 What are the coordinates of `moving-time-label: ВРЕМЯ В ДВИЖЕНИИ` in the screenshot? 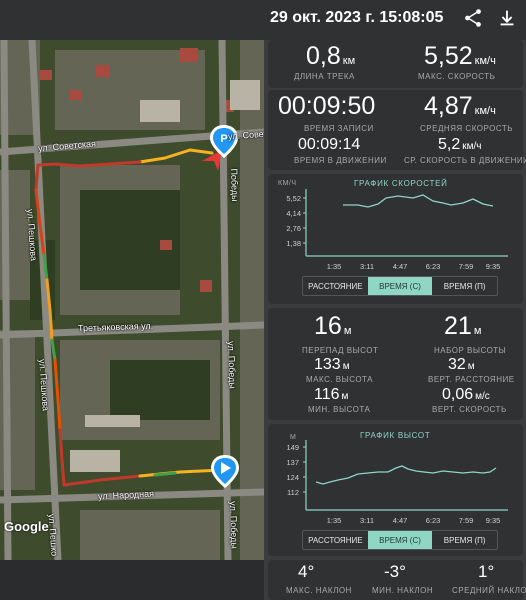 It's located at (340, 160).